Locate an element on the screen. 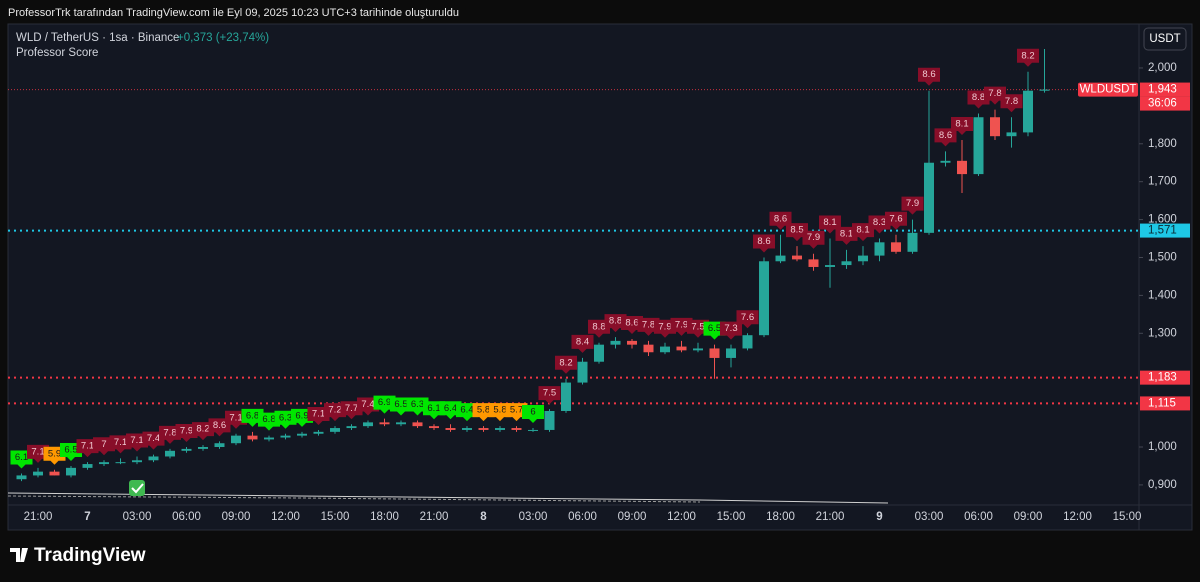 The height and width of the screenshot is (582, 1200). y-tick-label: 2,000 is located at coordinates (1162, 68).